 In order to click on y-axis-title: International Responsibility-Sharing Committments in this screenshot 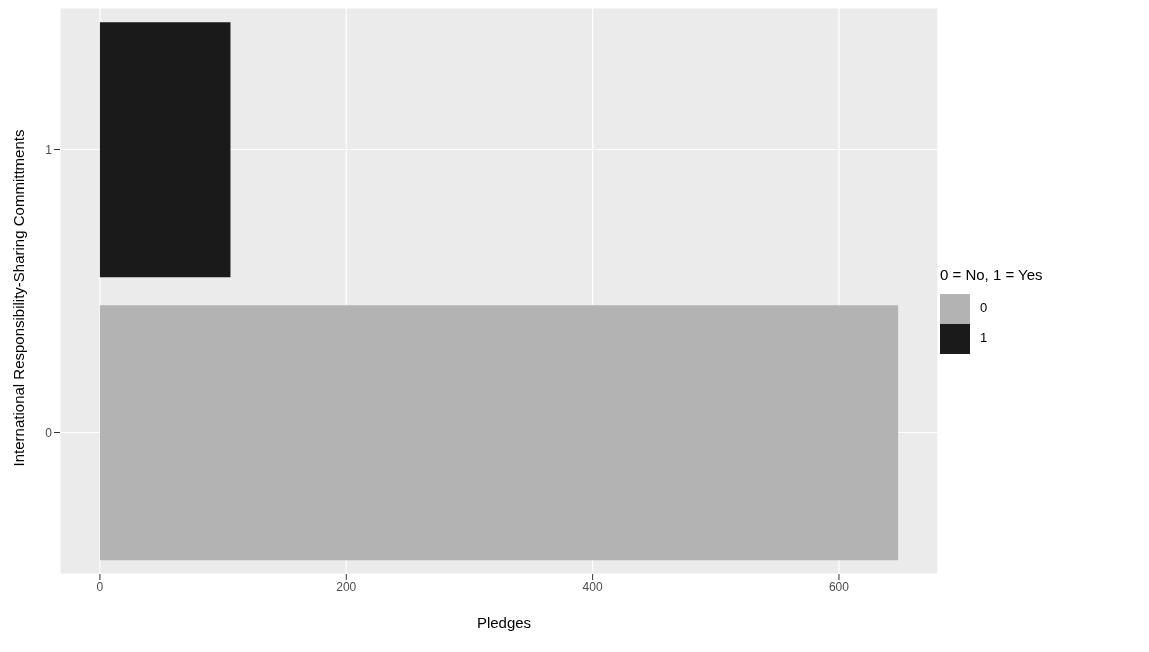, I will do `click(18, 298)`.